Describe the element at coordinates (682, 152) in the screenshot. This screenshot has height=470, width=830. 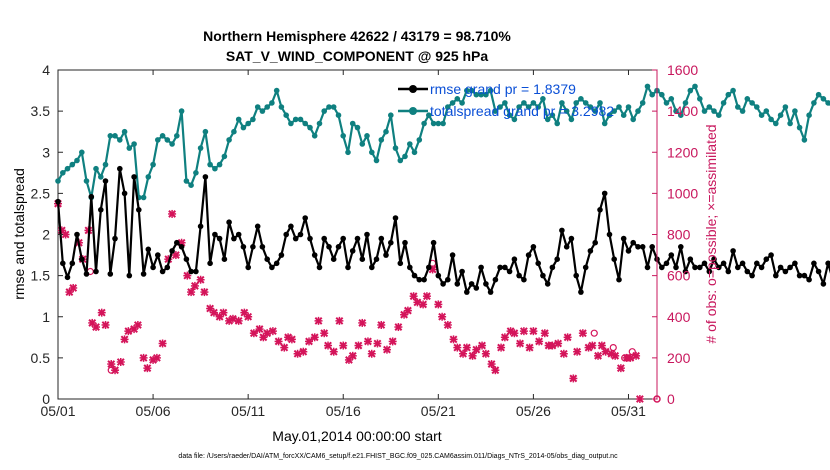
I see `y-tick-label-right: 1200` at that location.